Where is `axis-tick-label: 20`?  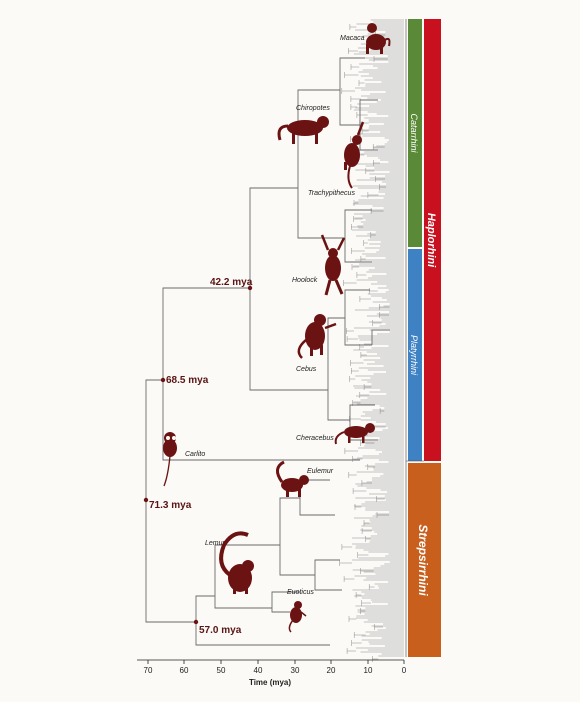
axis-tick-label: 20 is located at coordinates (331, 670).